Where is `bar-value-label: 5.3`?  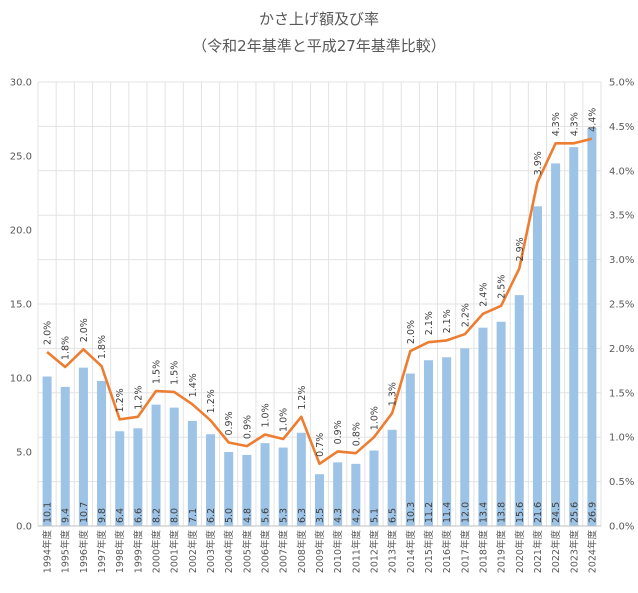 bar-value-label: 5.3 is located at coordinates (284, 515).